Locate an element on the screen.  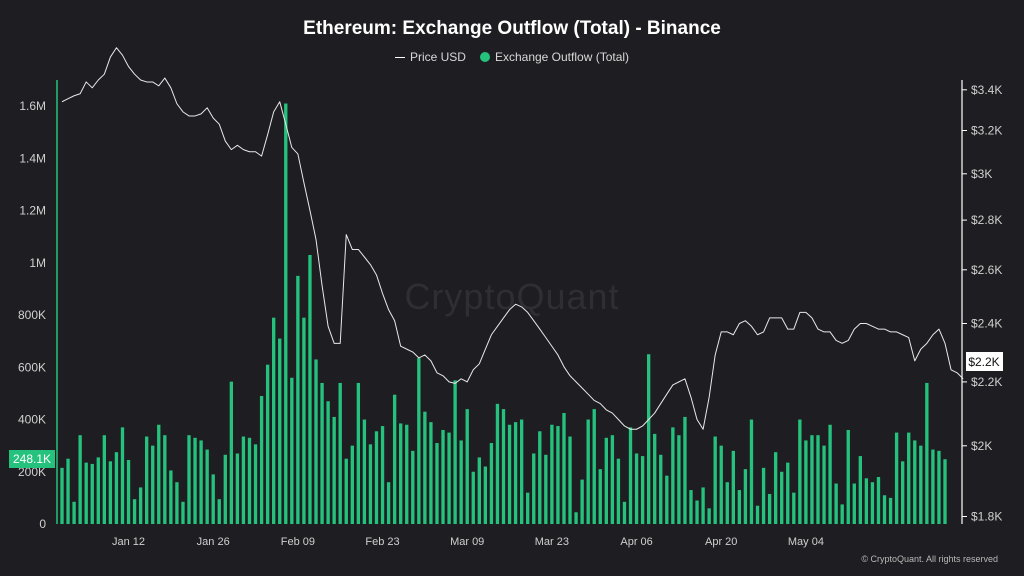
left-tick-label: 800K is located at coordinates (32, 315).